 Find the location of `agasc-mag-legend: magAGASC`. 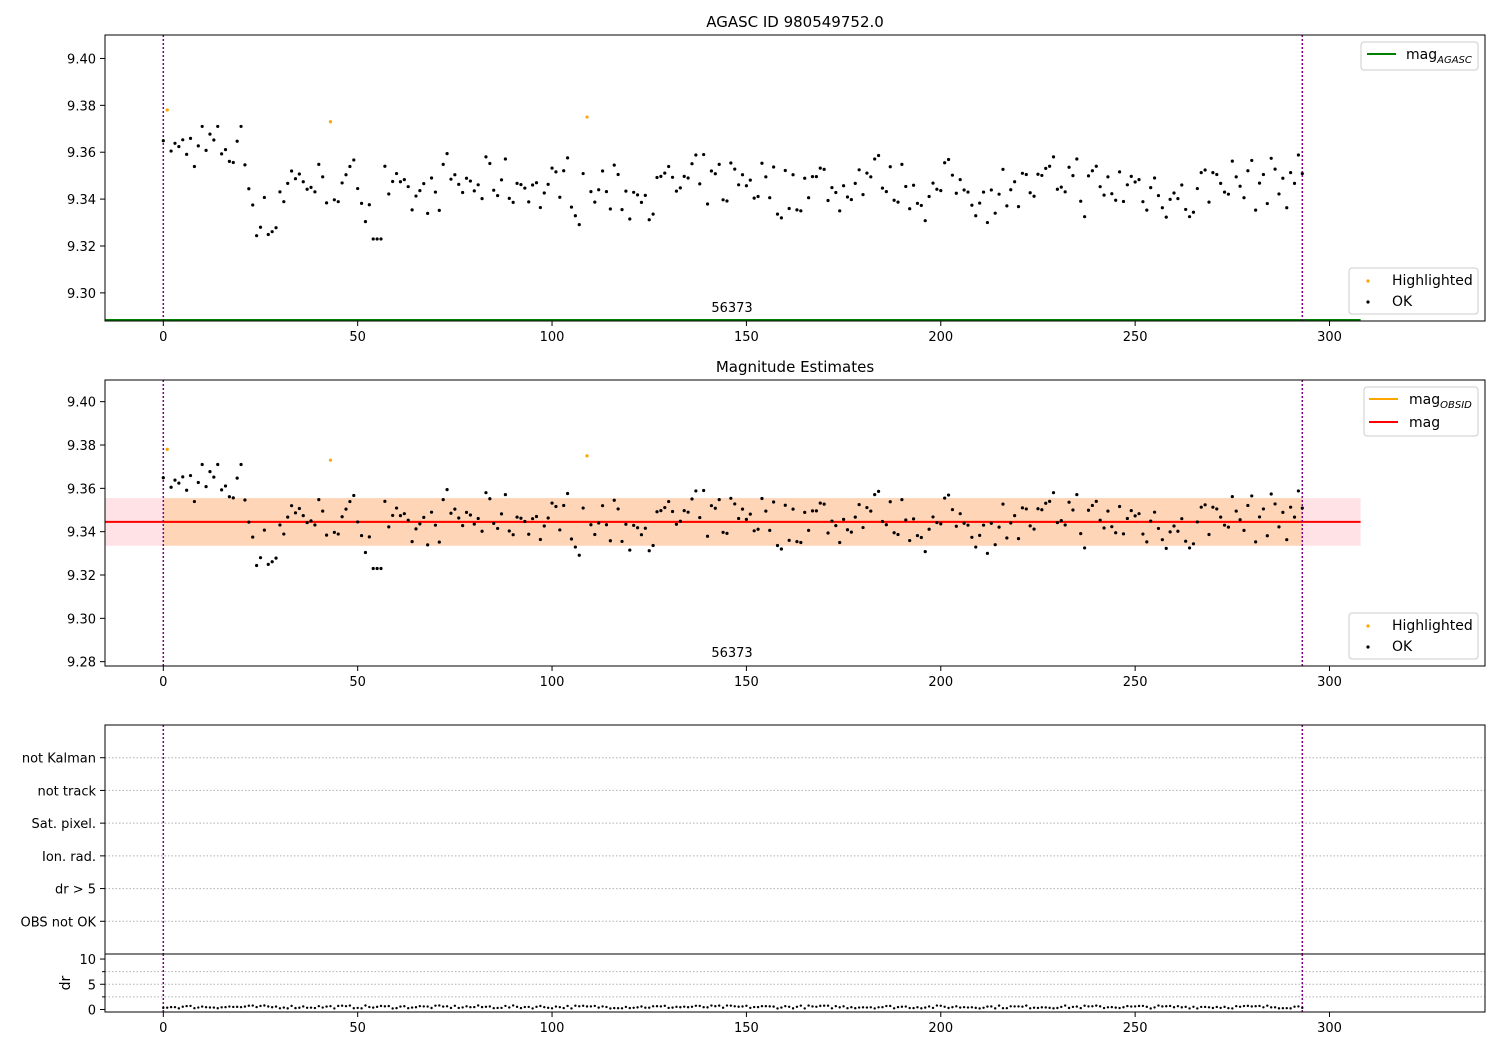

agasc-mag-legend: magAGASC is located at coordinates (1419, 56).